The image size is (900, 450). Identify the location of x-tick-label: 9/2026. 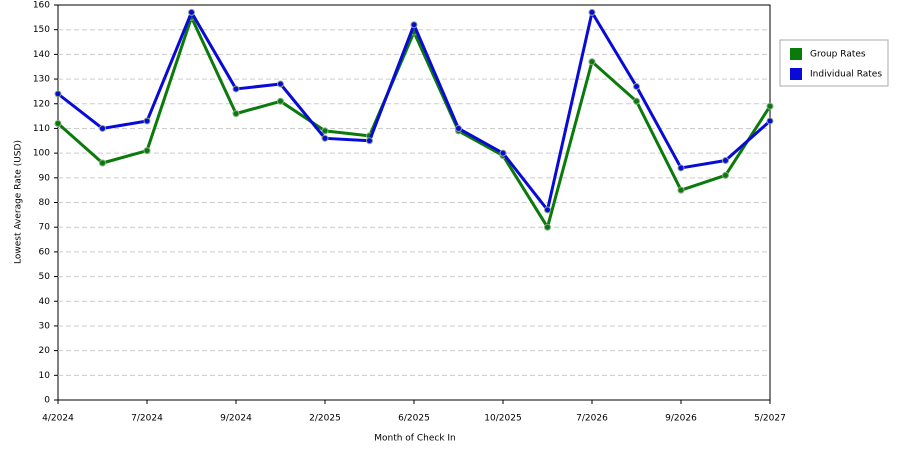
(681, 419).